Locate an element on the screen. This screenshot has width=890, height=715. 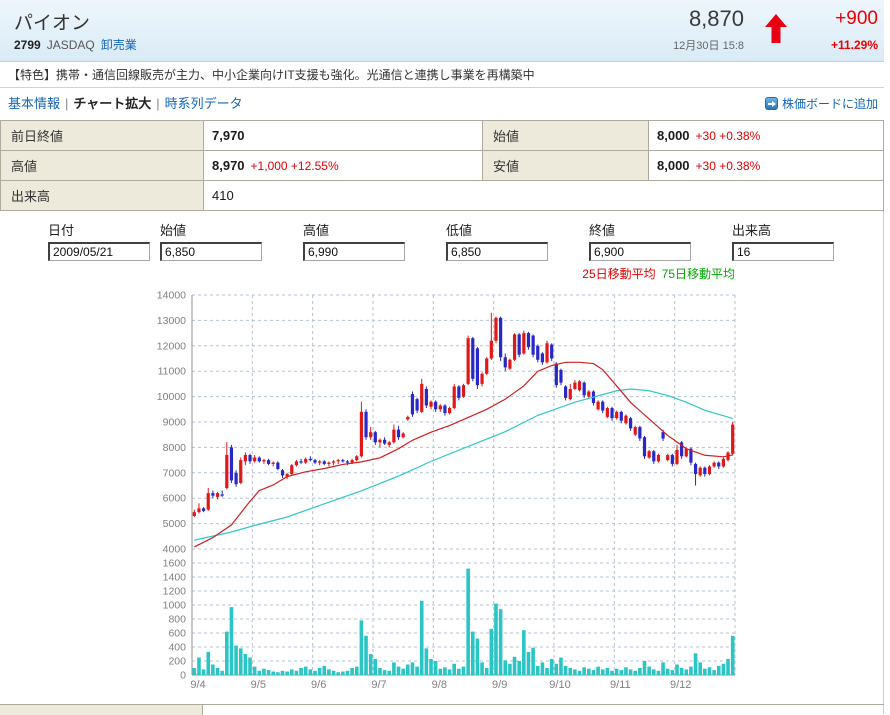
field-high: 高値 is located at coordinates (354, 240).